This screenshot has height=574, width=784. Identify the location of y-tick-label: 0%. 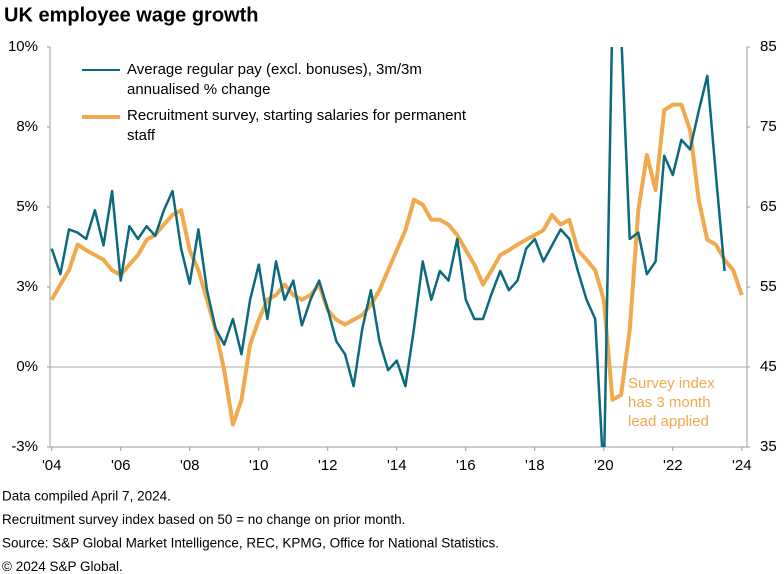
(27, 366).